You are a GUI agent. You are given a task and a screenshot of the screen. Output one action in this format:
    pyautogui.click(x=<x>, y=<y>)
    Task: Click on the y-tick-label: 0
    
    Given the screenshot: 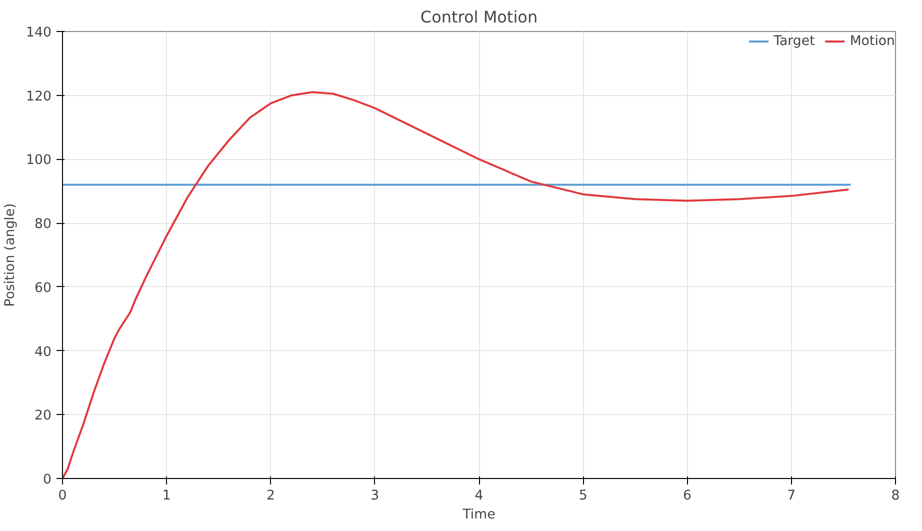 What is the action you would take?
    pyautogui.click(x=47, y=480)
    